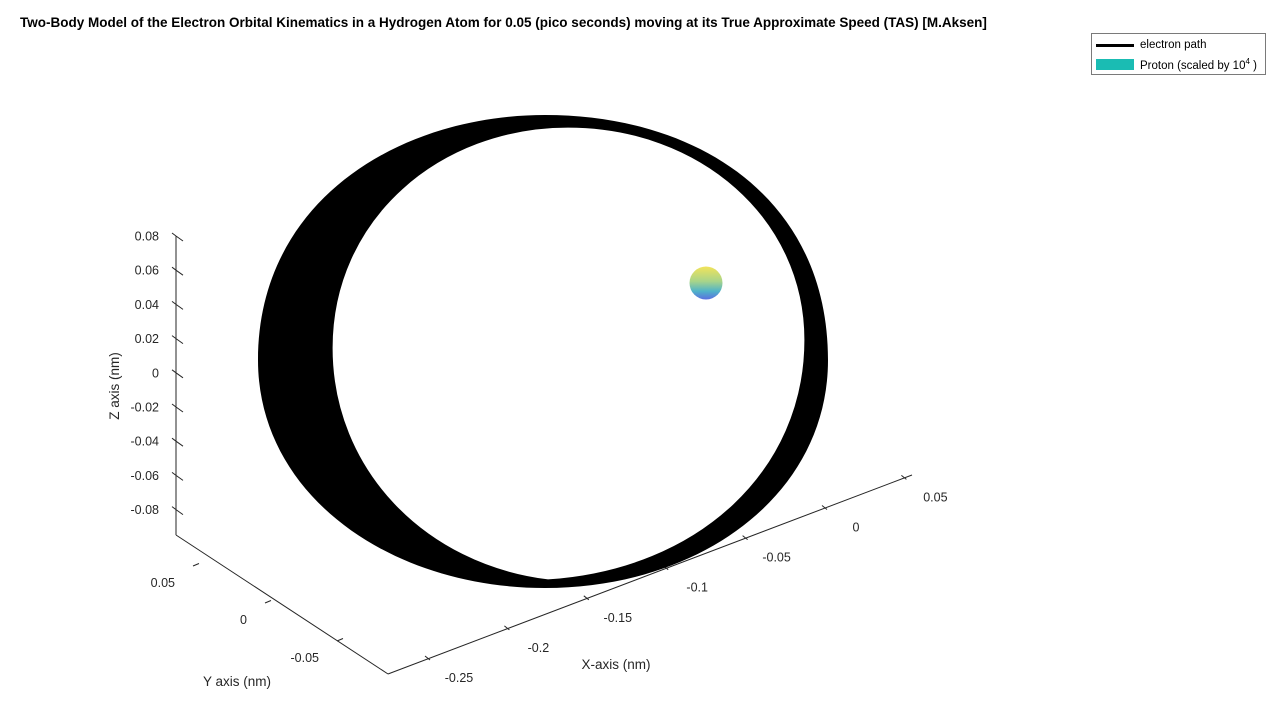  I want to click on x-tick-label: -0.2, so click(539, 648).